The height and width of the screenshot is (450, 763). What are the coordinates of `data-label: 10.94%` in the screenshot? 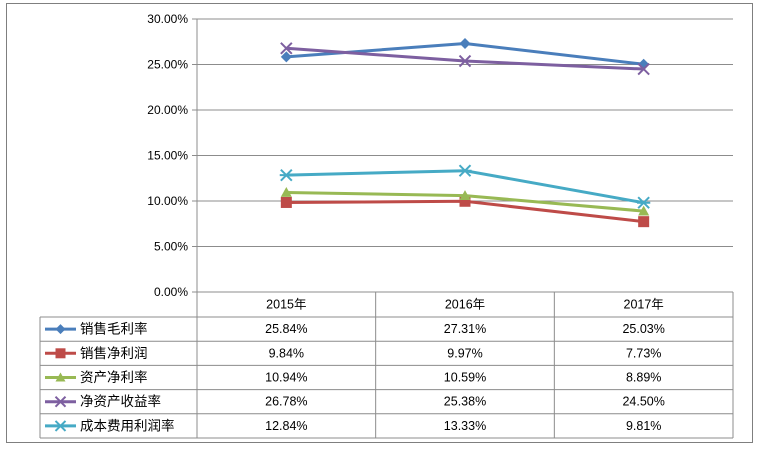 It's located at (286, 378).